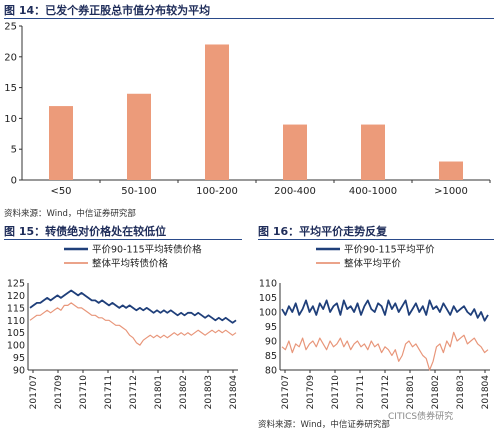  I want to click on x-tick-label-5: >1000, so click(451, 191).